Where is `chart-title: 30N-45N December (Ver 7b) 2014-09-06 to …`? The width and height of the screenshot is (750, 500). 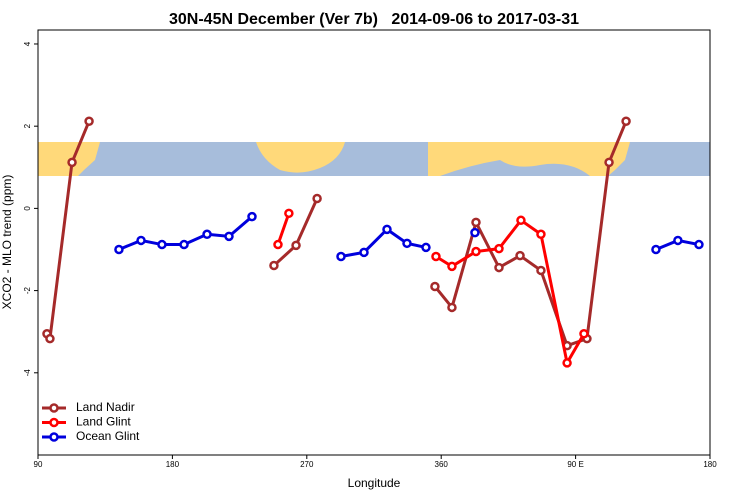
chart-title: 30N-45N December (Ver 7b) 2014-09-06 to … is located at coordinates (374, 19).